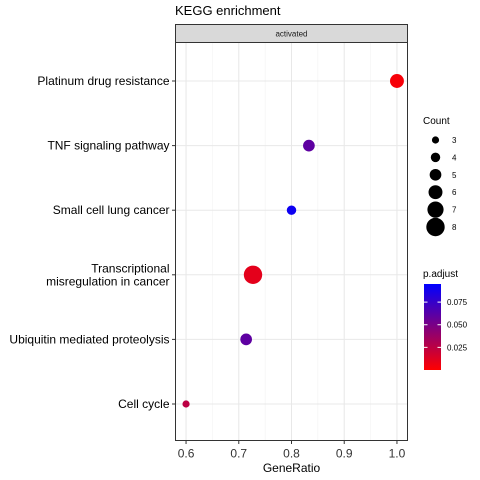  Describe the element at coordinates (108, 146) in the screenshot. I see `y-tick-label: TNF signaling pathway` at that location.